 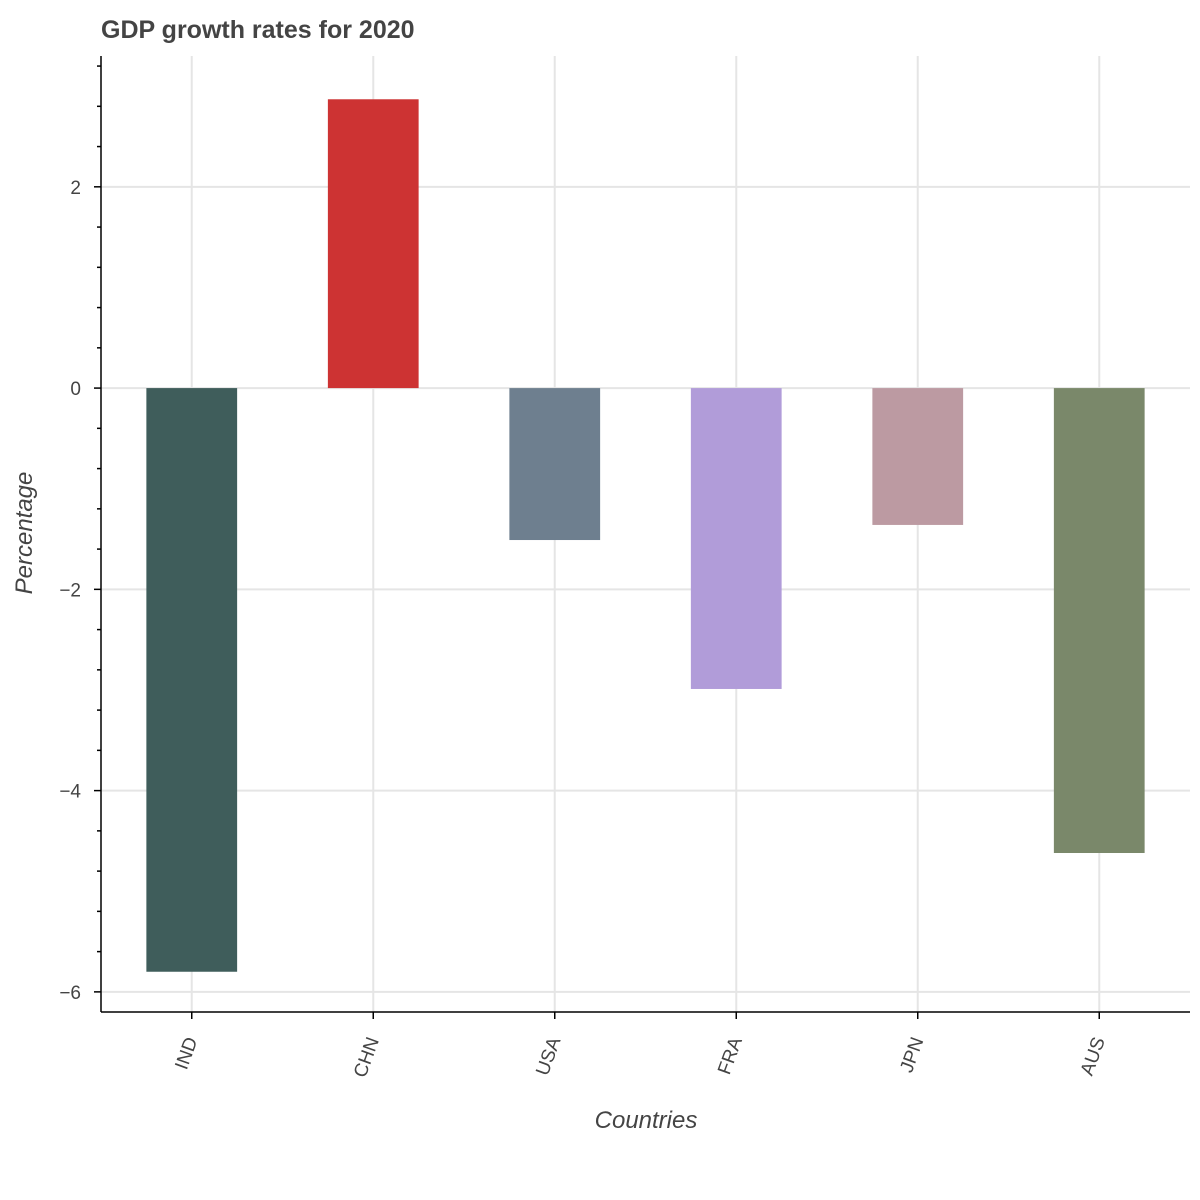 I want to click on y-tick-label: −6, so click(x=70, y=993).